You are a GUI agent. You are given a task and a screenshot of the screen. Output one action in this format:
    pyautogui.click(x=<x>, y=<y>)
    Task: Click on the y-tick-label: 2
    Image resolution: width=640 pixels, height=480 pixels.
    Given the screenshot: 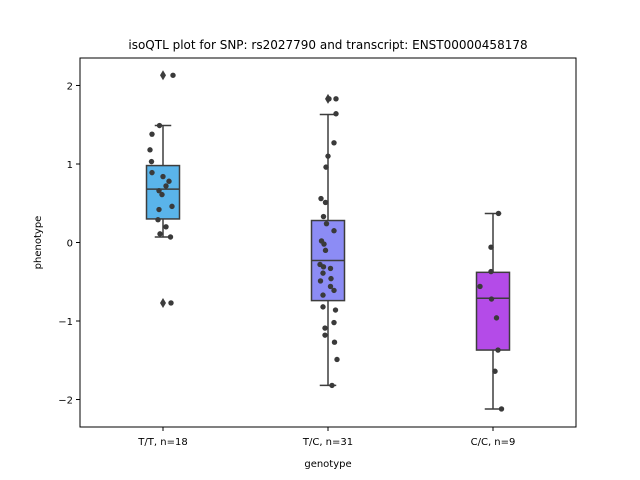 What is the action you would take?
    pyautogui.click(x=70, y=86)
    